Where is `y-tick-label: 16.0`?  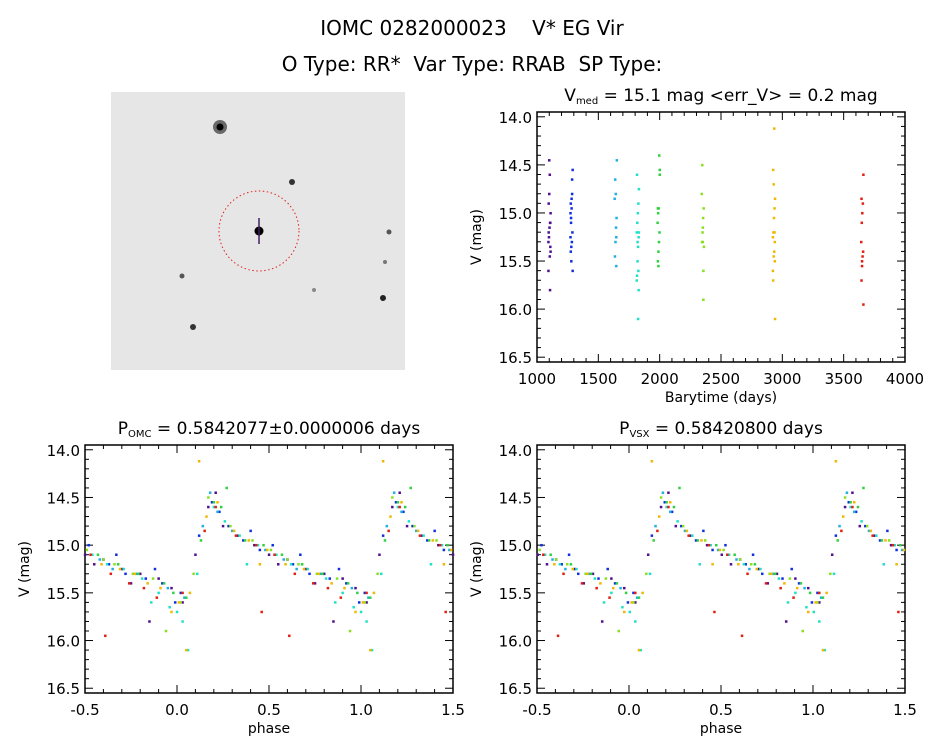
y-tick-label: 16.0 is located at coordinates (515, 310).